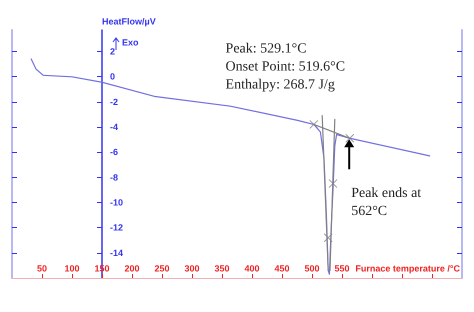  What do you see at coordinates (117, 202) in the screenshot?
I see `y-tick-label: -10` at bounding box center [117, 202].